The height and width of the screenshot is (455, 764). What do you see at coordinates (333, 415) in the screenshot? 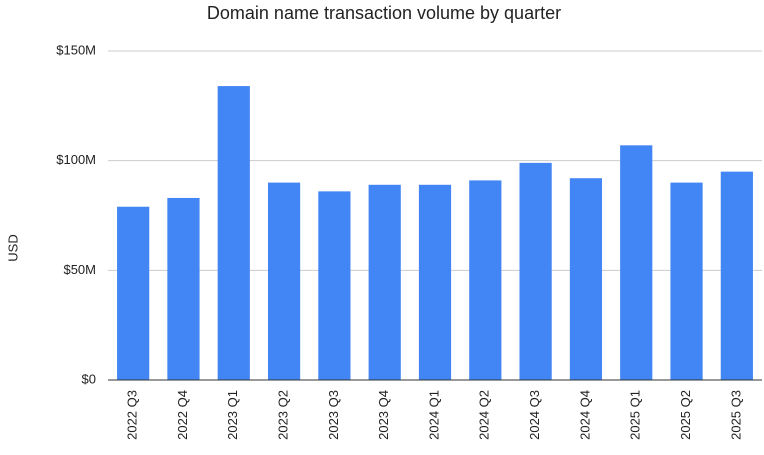
I see `x-tick-label: 2023 Q3` at bounding box center [333, 415].